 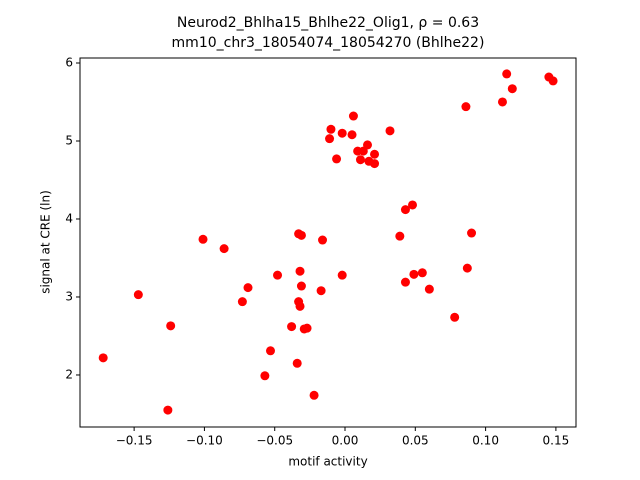 What do you see at coordinates (327, 462) in the screenshot?
I see `x-axis-label: motif activity` at bounding box center [327, 462].